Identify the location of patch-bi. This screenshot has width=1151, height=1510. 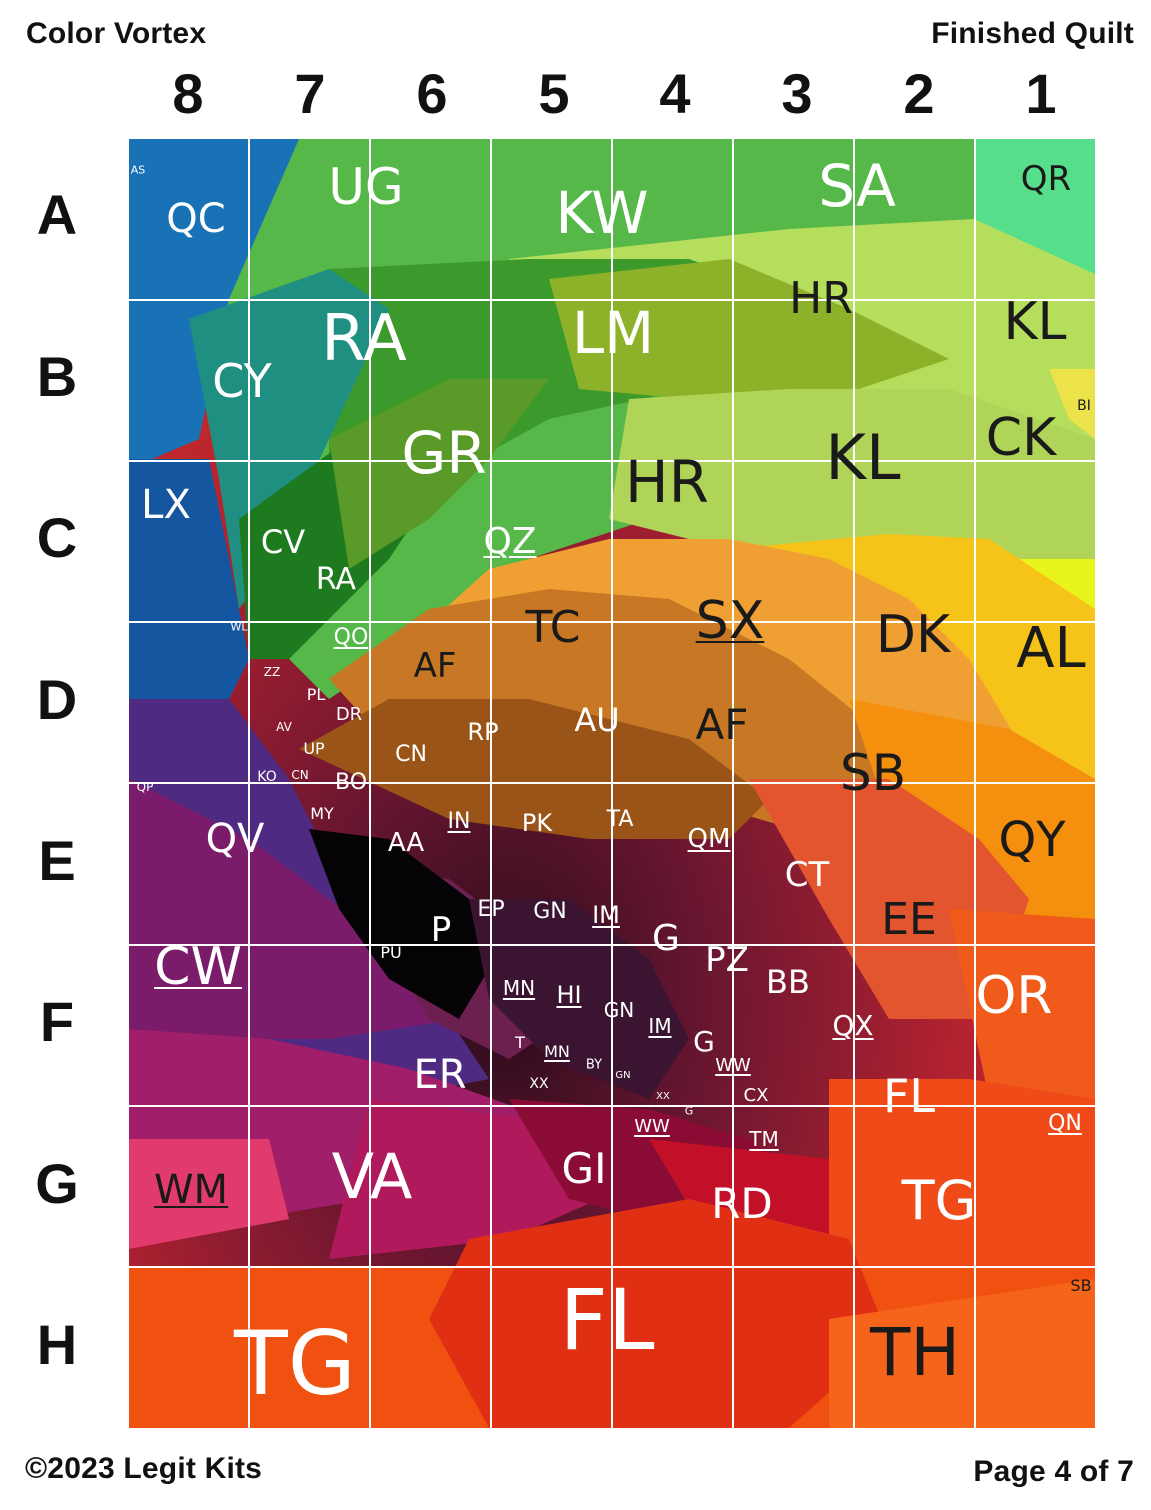
(1072, 404).